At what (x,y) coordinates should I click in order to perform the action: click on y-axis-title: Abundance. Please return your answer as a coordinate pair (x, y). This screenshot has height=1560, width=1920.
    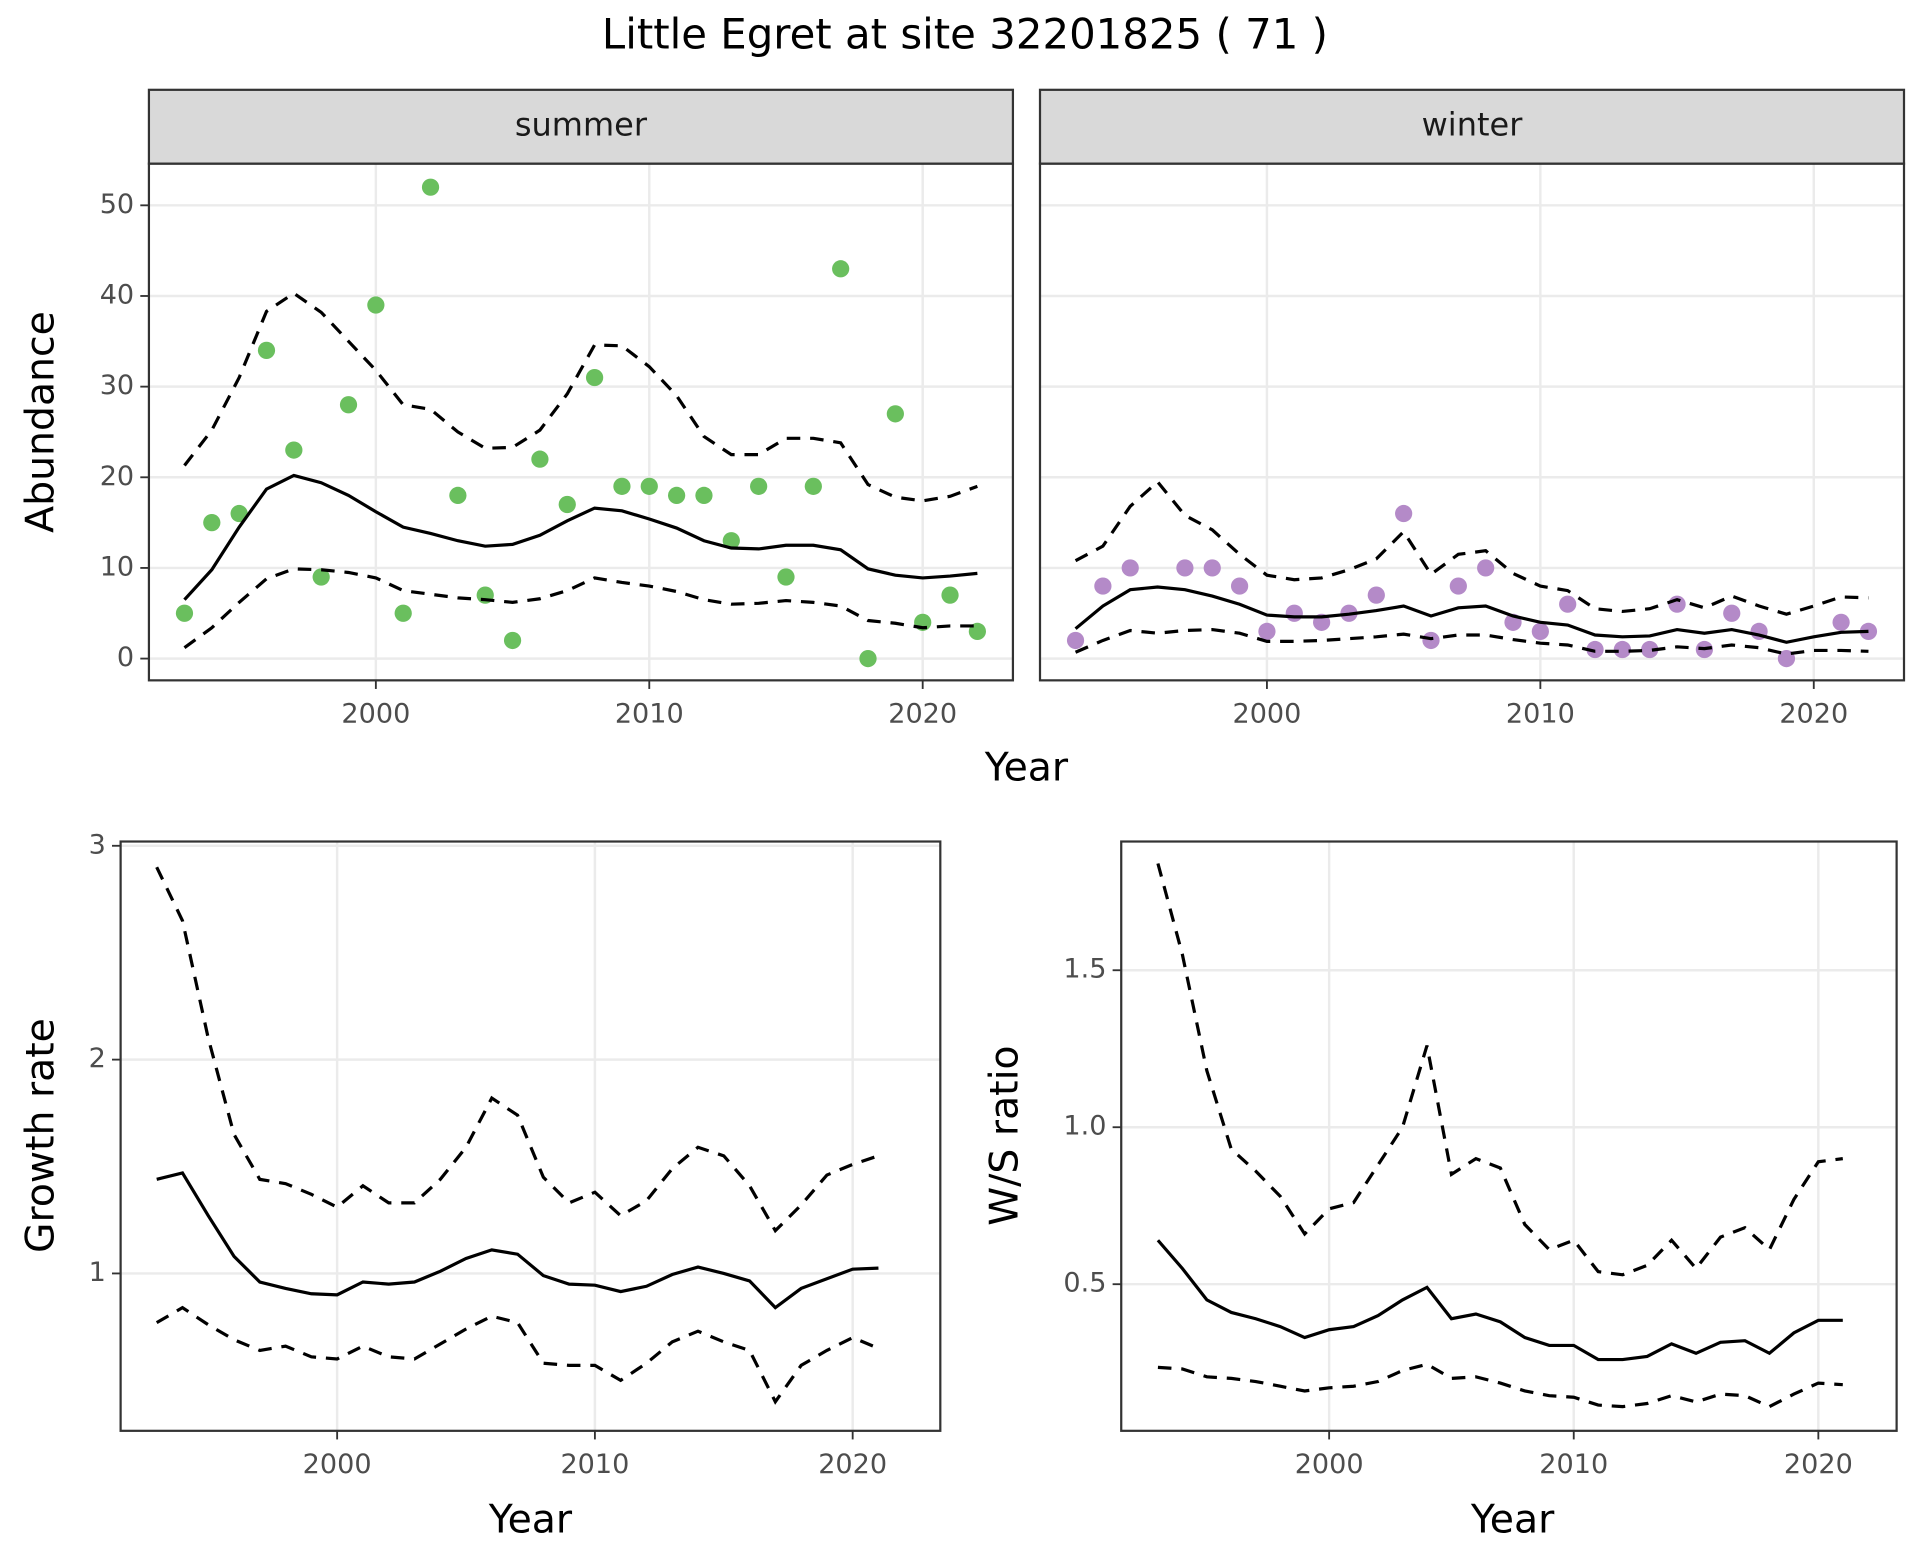
    Looking at the image, I should click on (41, 422).